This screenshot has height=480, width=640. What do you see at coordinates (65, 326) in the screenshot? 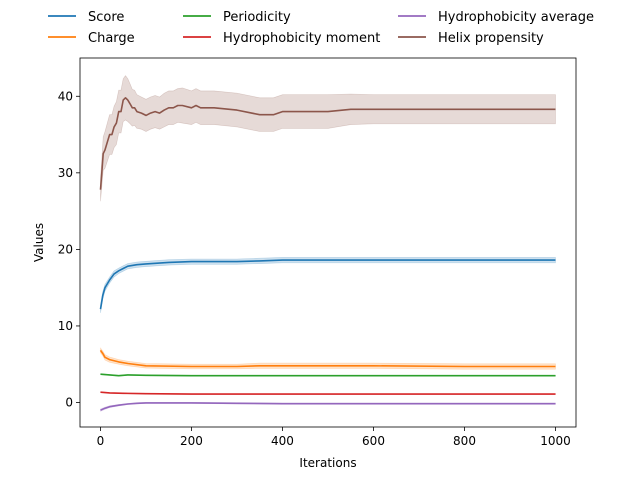
I see `y-tick-label: 10` at bounding box center [65, 326].